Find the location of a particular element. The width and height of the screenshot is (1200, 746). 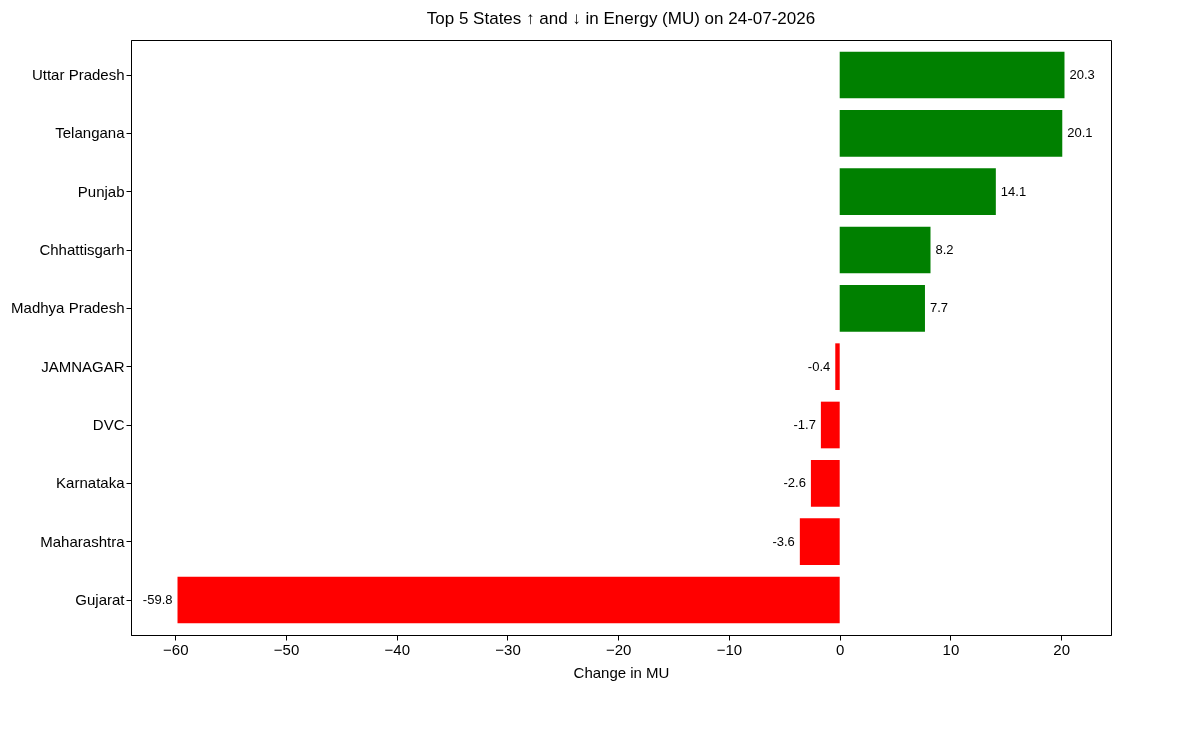

data-label: -2.6 is located at coordinates (794, 483).